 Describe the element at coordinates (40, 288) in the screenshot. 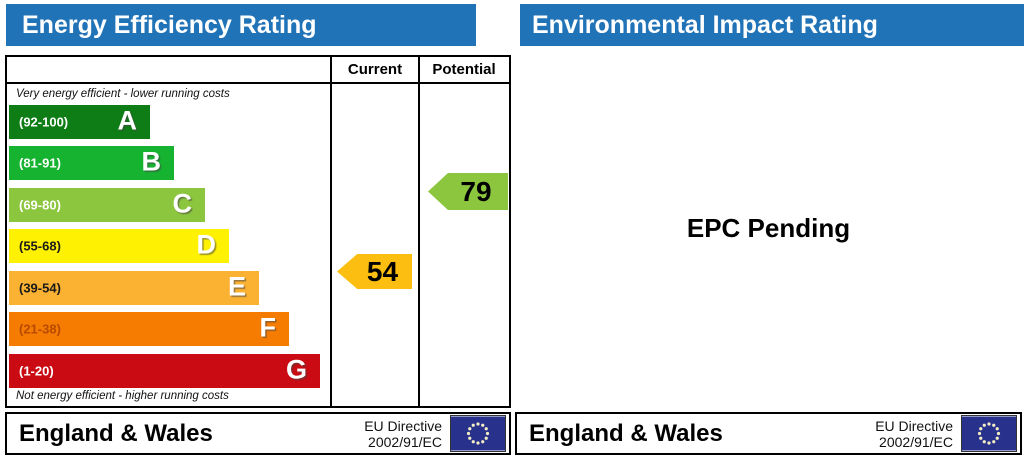

I see `band-range: (39-54)` at that location.